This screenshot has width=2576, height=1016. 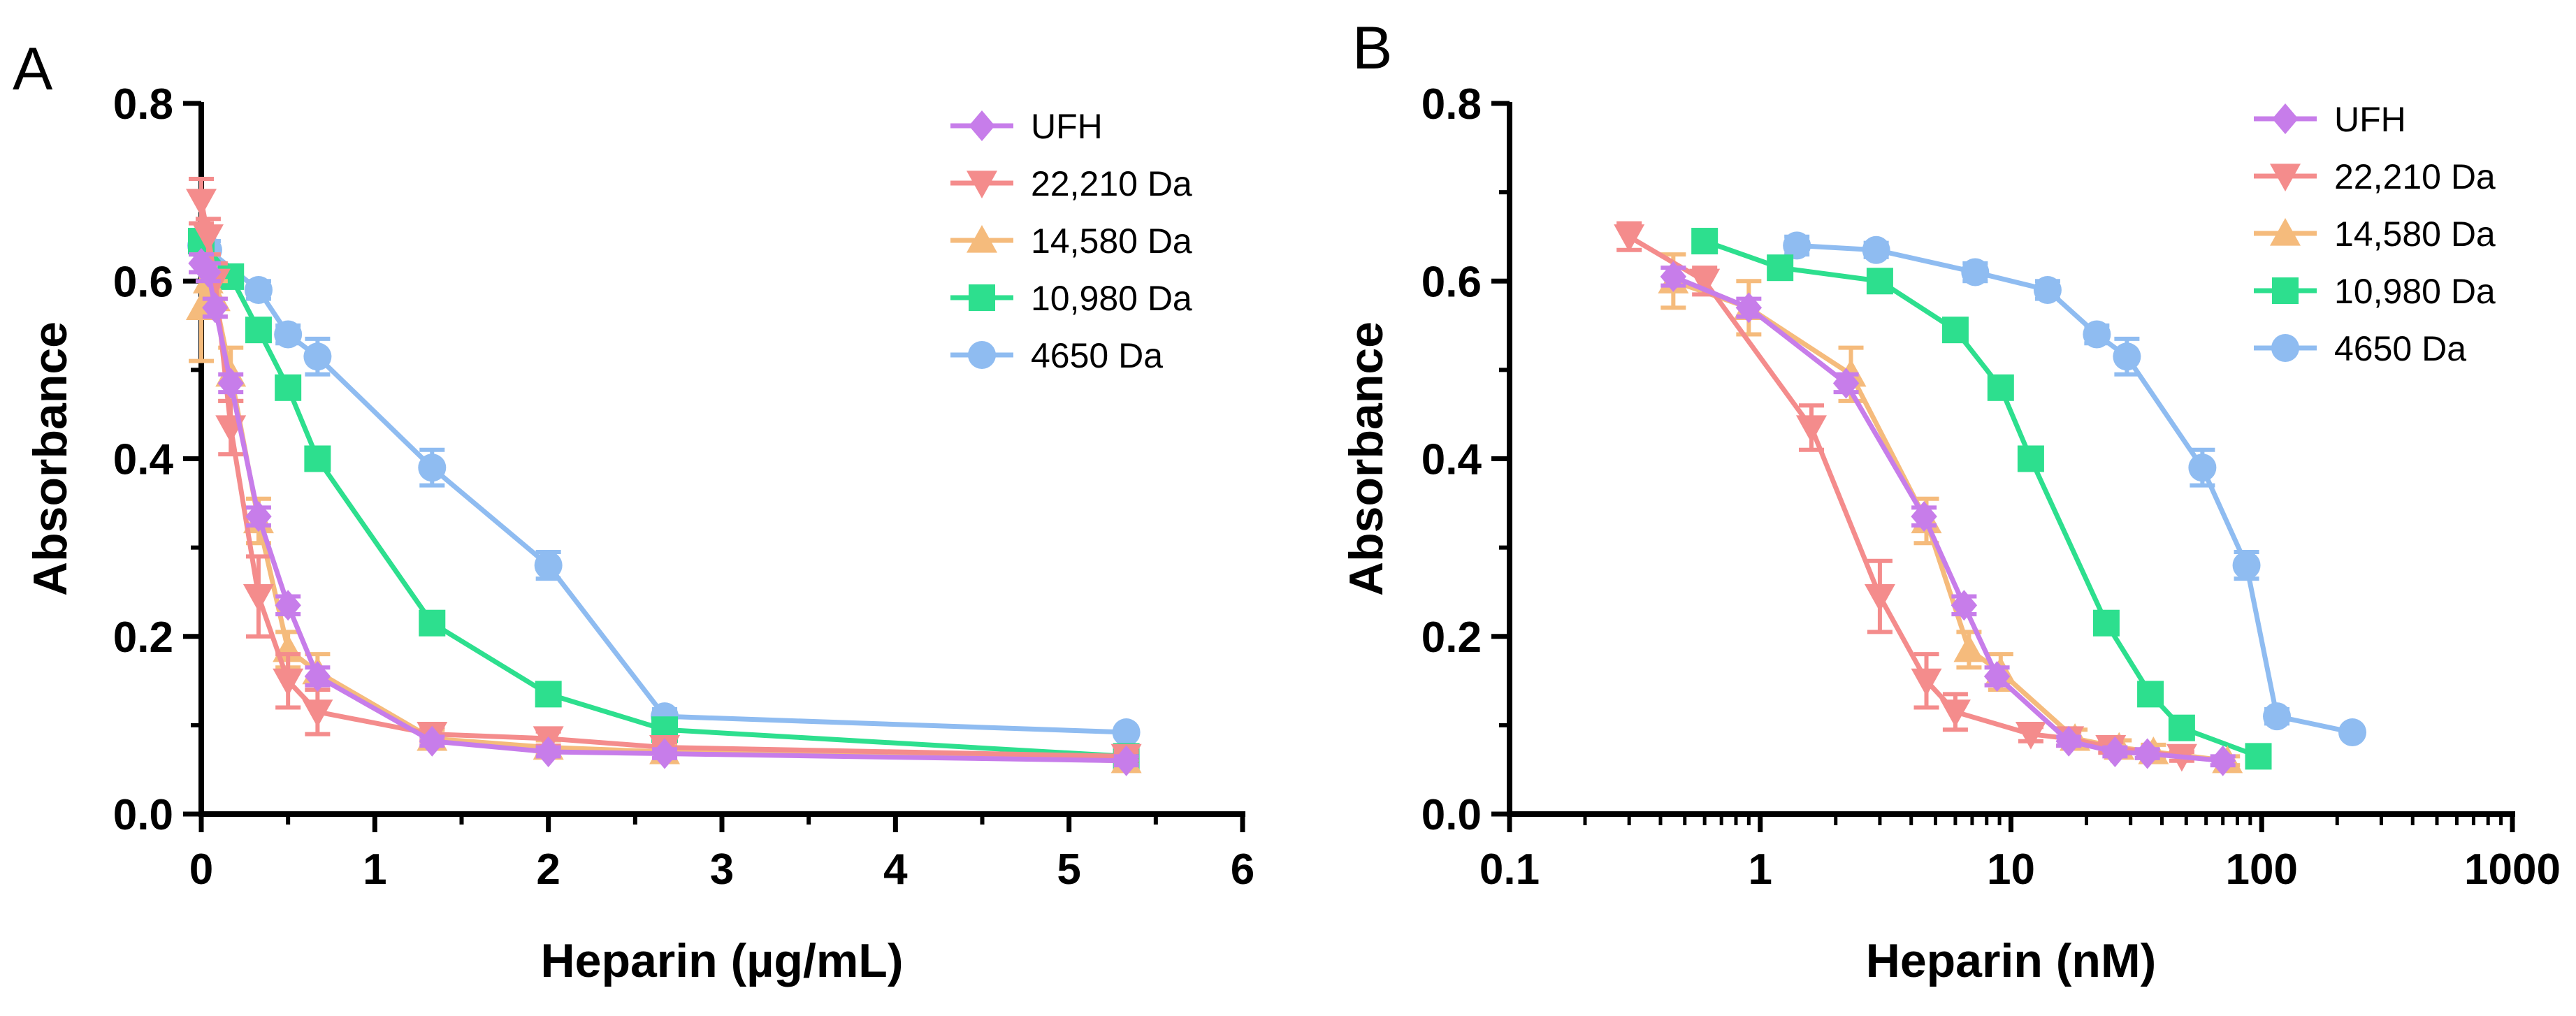 What do you see at coordinates (722, 870) in the screenshot?
I see `x-tick-label: 3` at bounding box center [722, 870].